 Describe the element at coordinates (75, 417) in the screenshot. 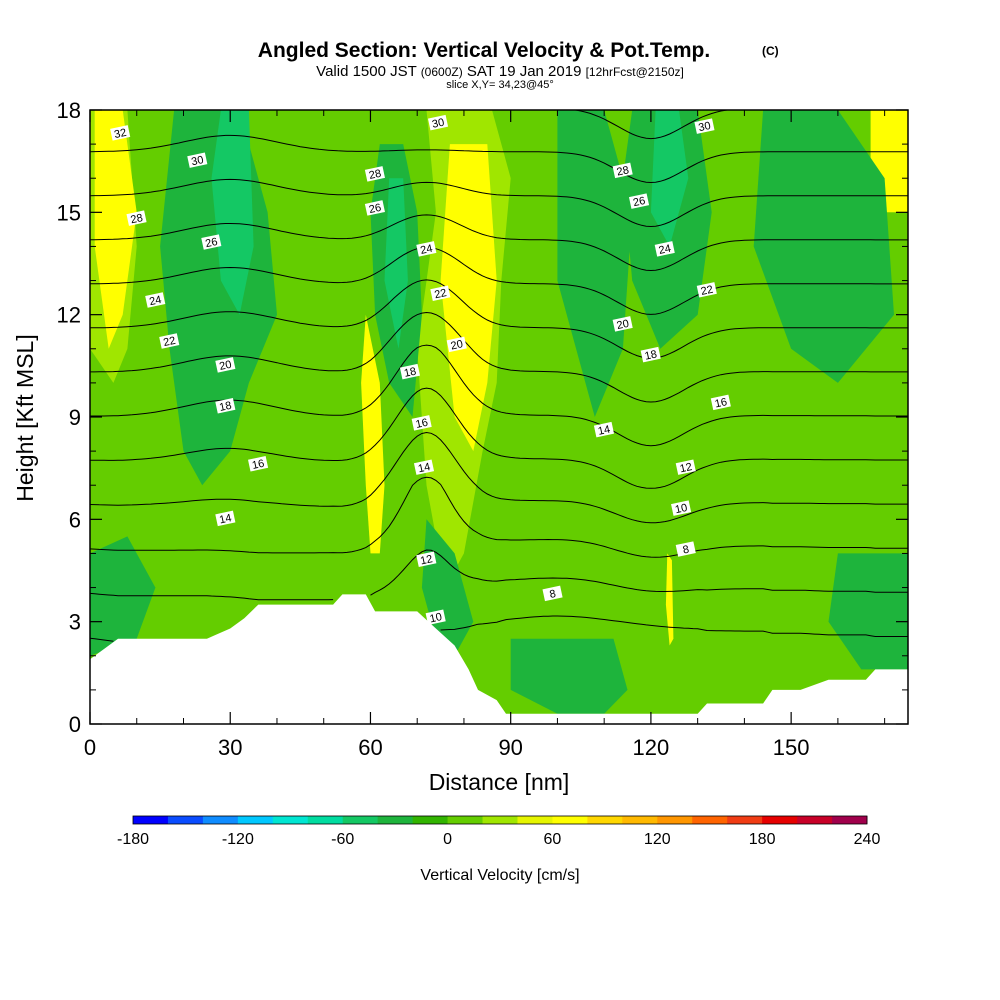

I see `y-tick-label: 9` at that location.